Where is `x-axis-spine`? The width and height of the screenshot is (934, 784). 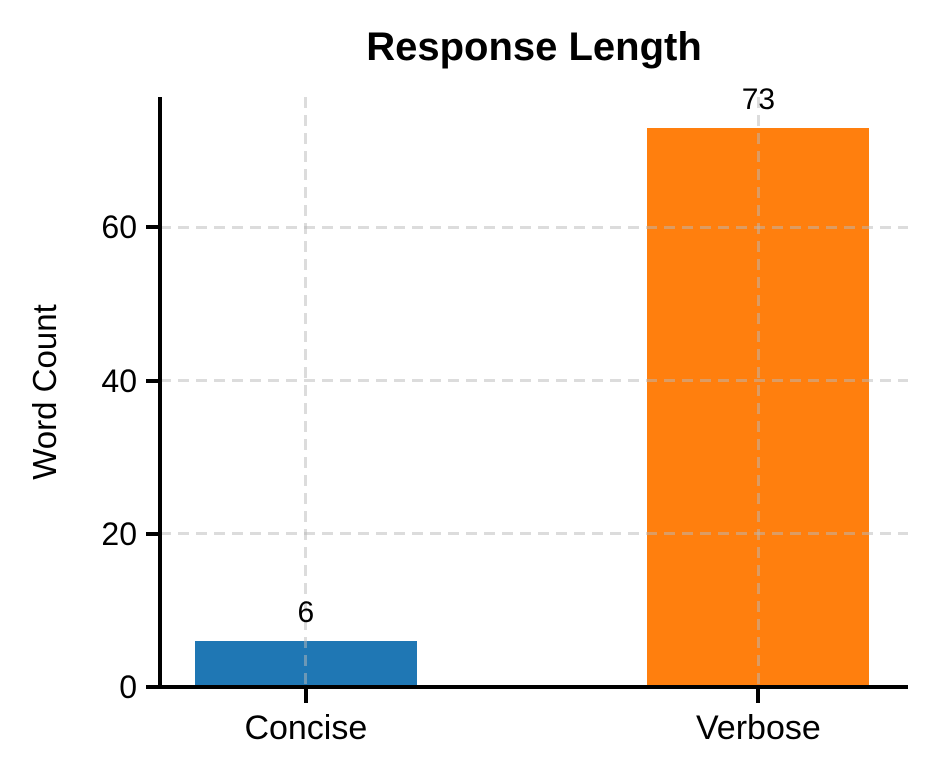 x-axis-spine is located at coordinates (533, 687).